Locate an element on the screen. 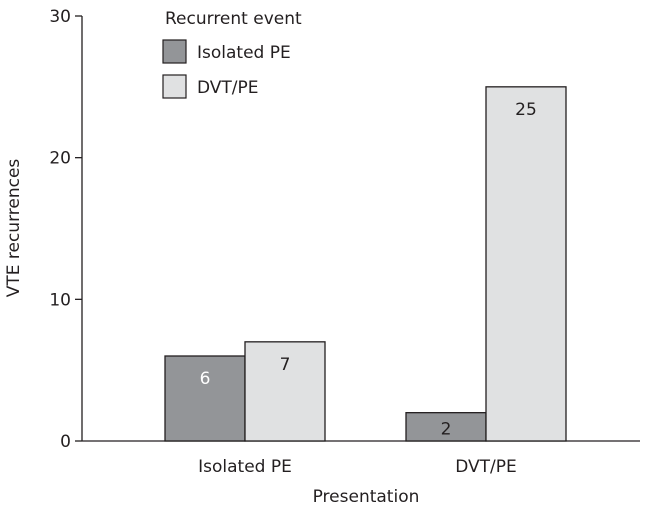 The width and height of the screenshot is (652, 506). y-axis: 0 10 20 30 is located at coordinates (66, 229).